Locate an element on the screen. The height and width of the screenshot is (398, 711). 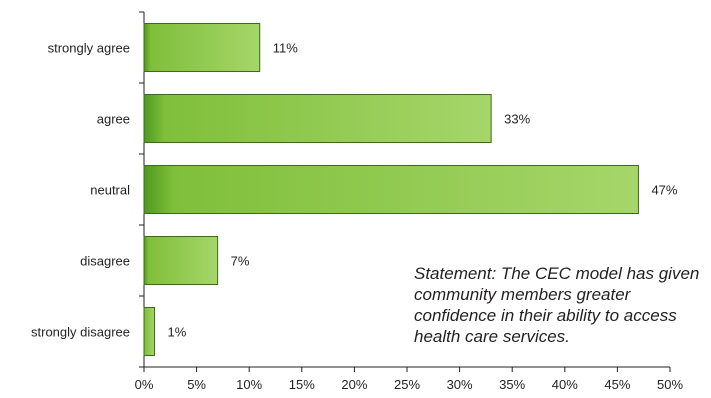
data-label: 1% is located at coordinates (177, 332).